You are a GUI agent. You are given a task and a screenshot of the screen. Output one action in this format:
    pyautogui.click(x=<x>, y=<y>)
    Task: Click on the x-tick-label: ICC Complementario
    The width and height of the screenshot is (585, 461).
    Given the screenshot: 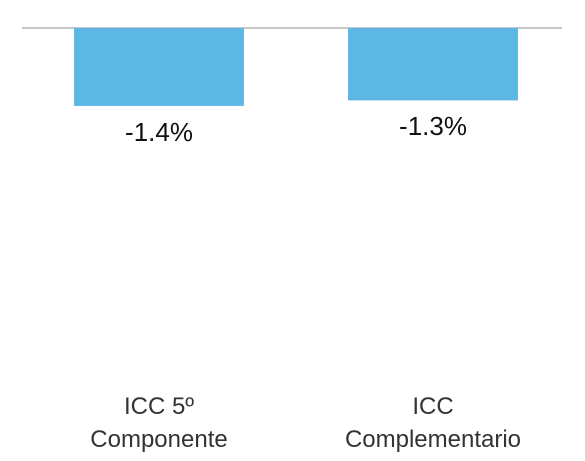 What is the action you would take?
    pyautogui.click(x=433, y=423)
    